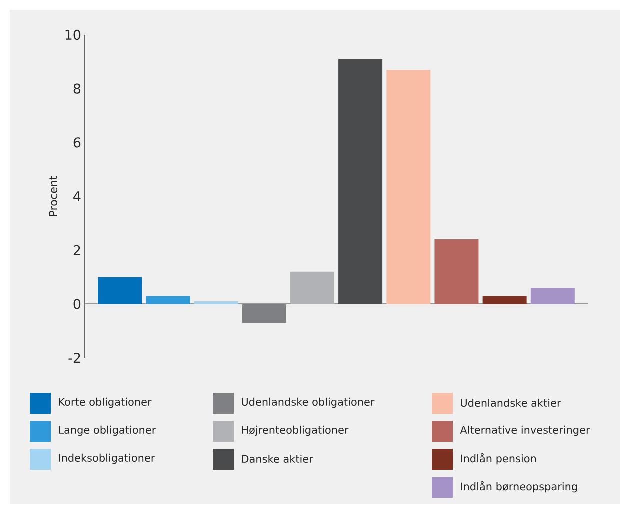 The image size is (628, 506). I want to click on legend-label: Indlån børneopsparing, so click(519, 487).